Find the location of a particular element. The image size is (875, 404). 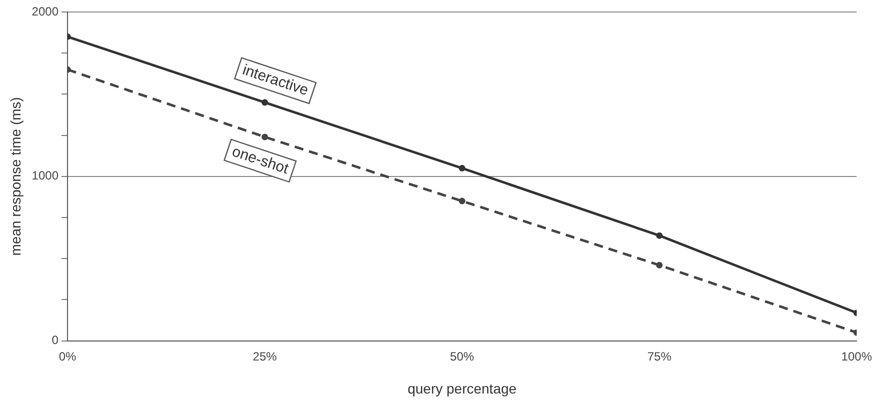

x-tick-label: 50% is located at coordinates (462, 356).